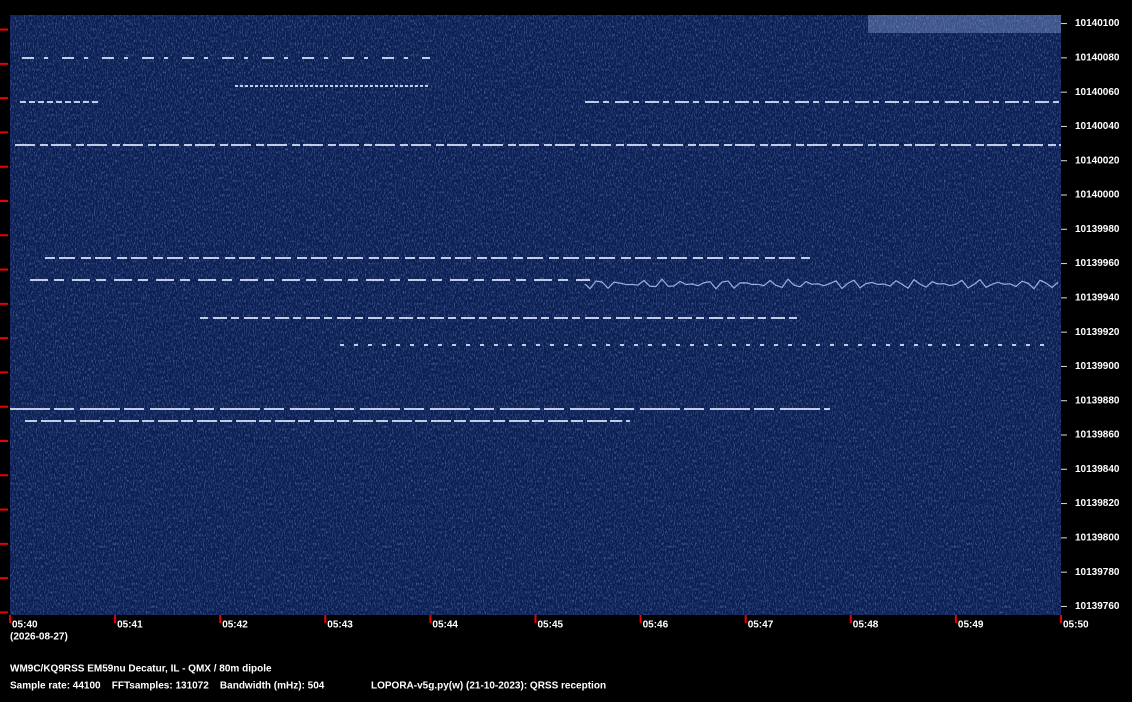  Describe the element at coordinates (1097, 229) in the screenshot. I see `y-tick-label: 10139980` at that location.